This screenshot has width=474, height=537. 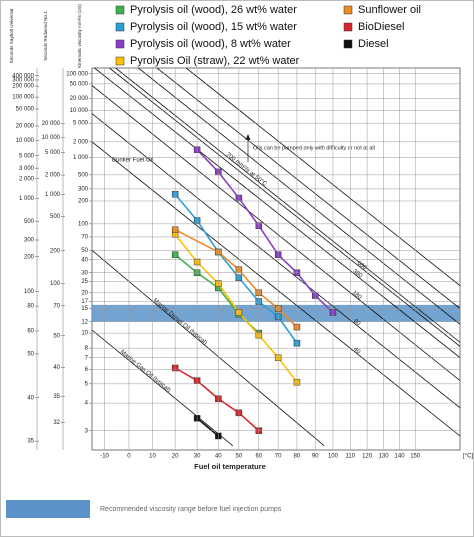 What do you see at coordinates (84, 251) in the screenshot?
I see `y-tick-label: 50` at bounding box center [84, 251].